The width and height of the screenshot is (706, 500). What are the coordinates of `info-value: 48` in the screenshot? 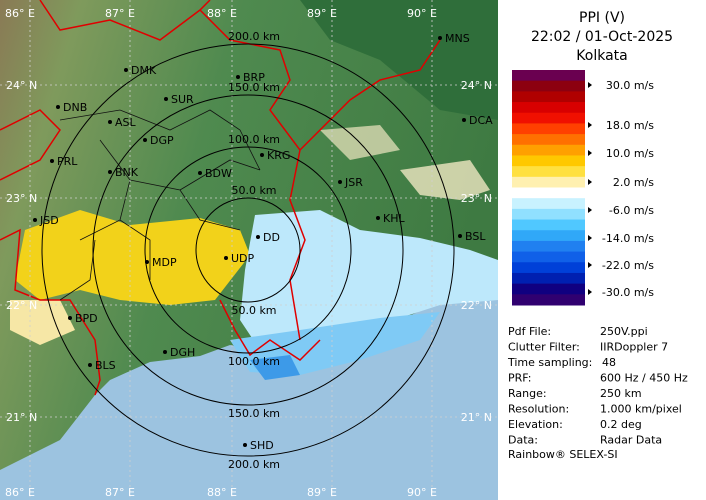 It's located at (609, 362).